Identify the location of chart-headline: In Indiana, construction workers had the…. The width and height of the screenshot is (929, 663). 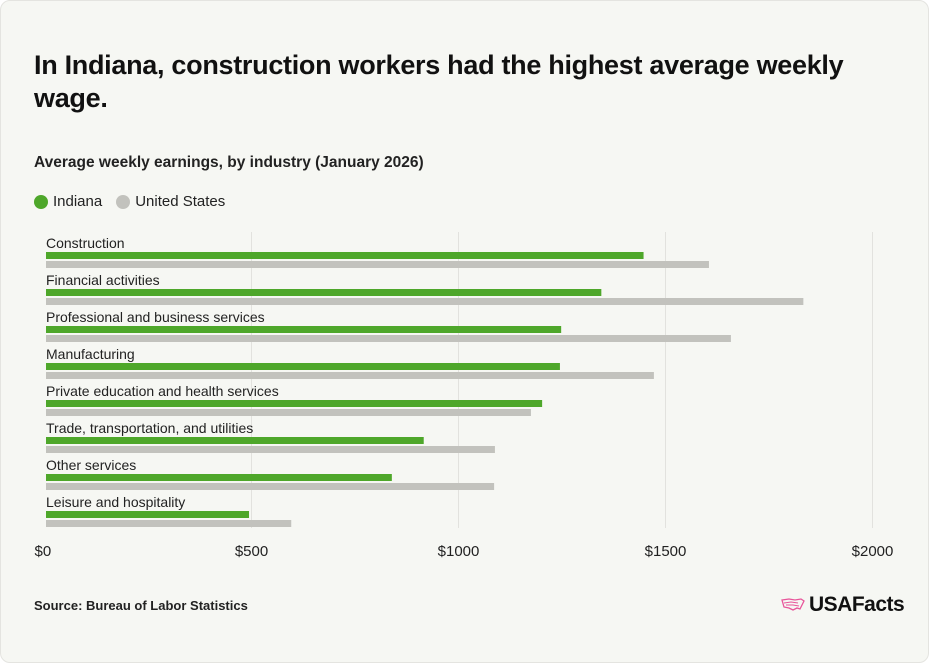
(439, 81).